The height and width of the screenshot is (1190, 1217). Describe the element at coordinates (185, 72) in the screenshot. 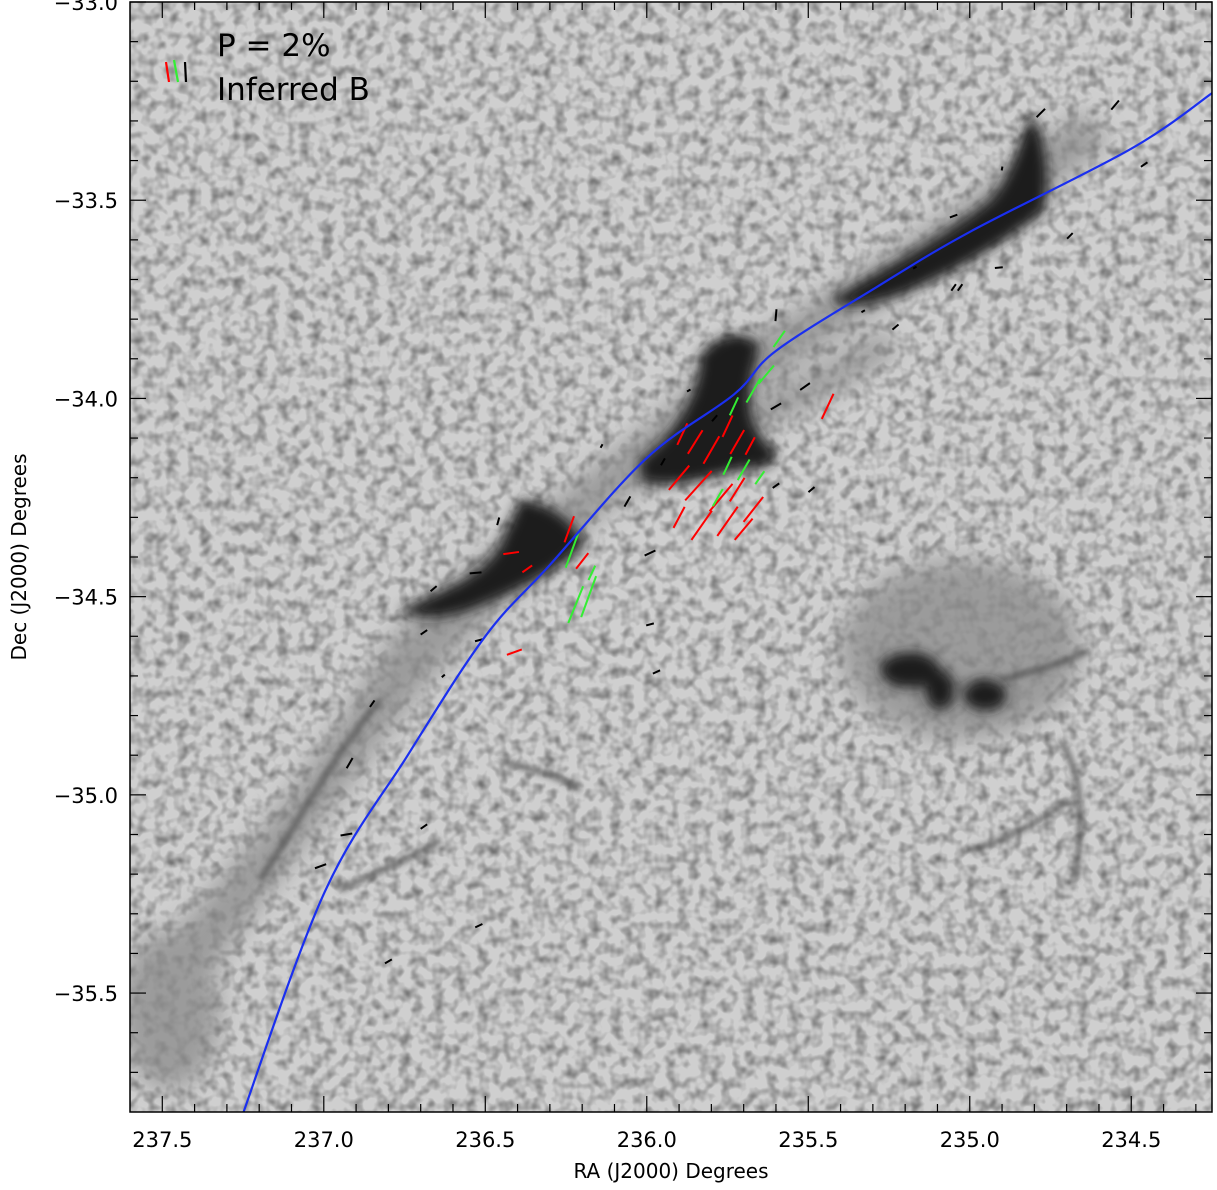

I see `legend-black-sample` at that location.